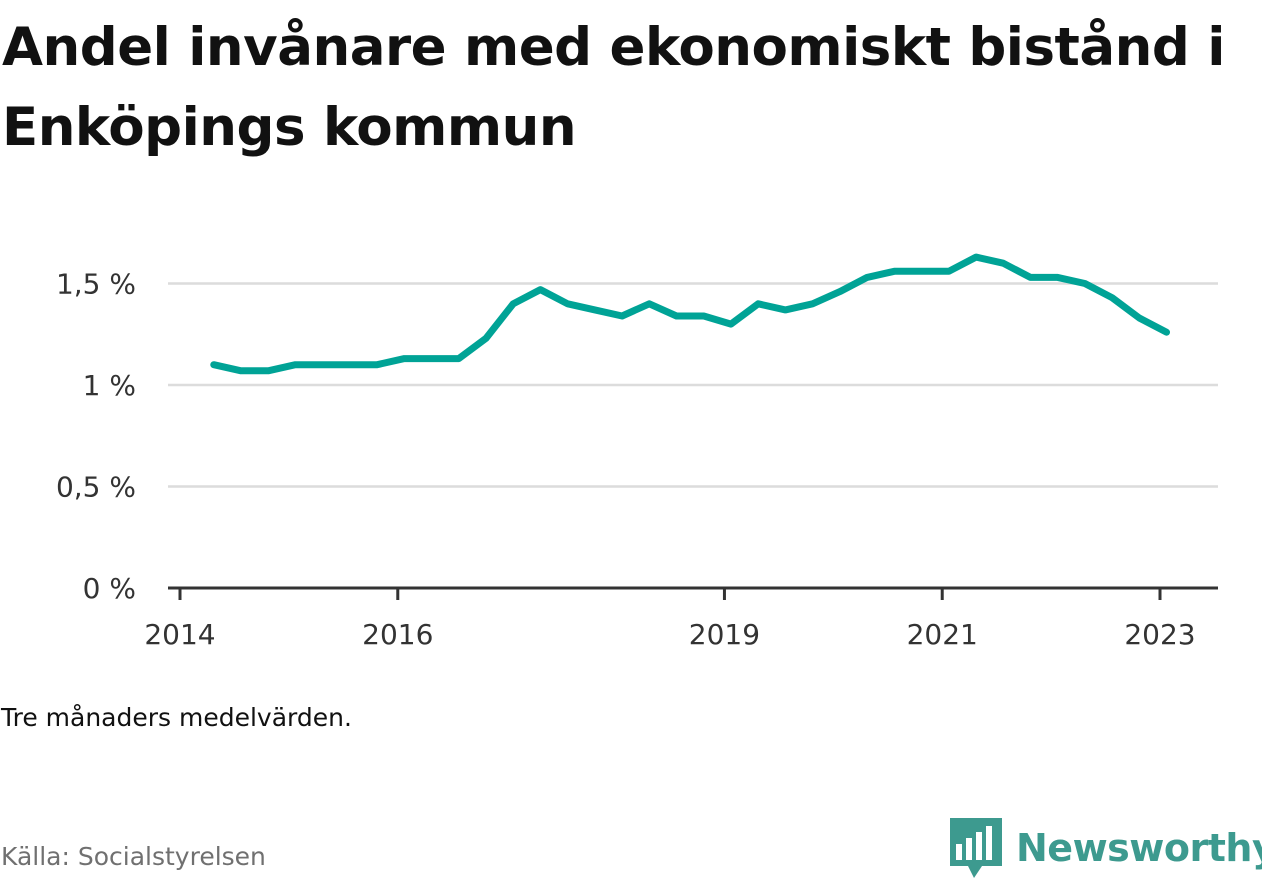 This screenshot has width=1262, height=879. What do you see at coordinates (1139, 848) in the screenshot?
I see `brand-name: Newsworthy` at bounding box center [1139, 848].